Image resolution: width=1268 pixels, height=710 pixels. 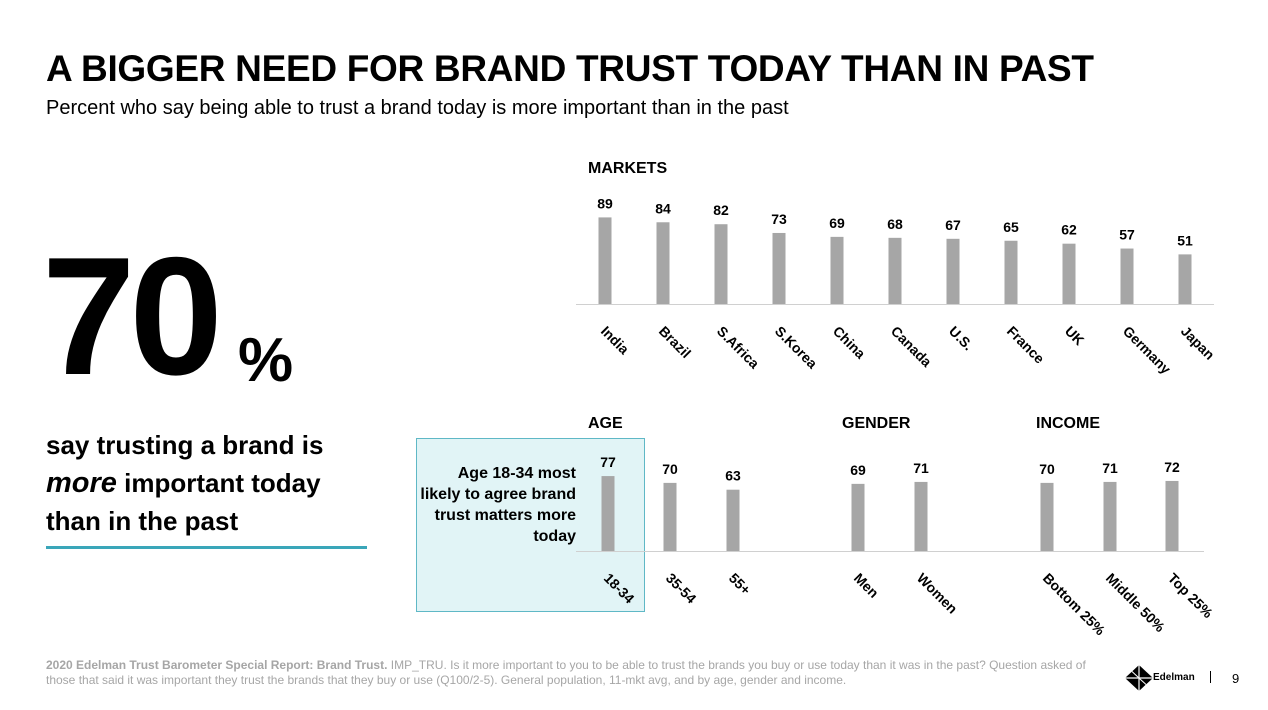 I want to click on markets-category-label: Brazil, so click(x=675, y=342).